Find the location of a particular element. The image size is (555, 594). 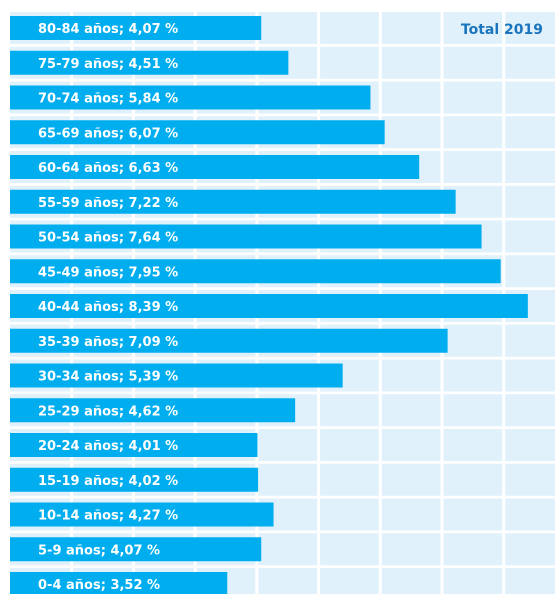

bar-label: 35-39 años; 7,09 % is located at coordinates (108, 341).